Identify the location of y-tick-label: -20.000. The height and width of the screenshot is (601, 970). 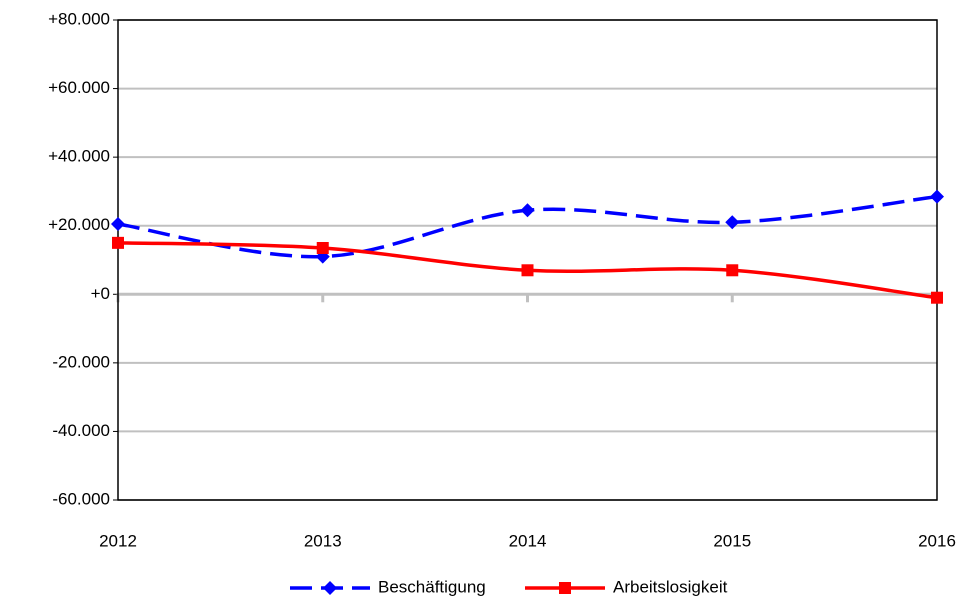
(81, 361).